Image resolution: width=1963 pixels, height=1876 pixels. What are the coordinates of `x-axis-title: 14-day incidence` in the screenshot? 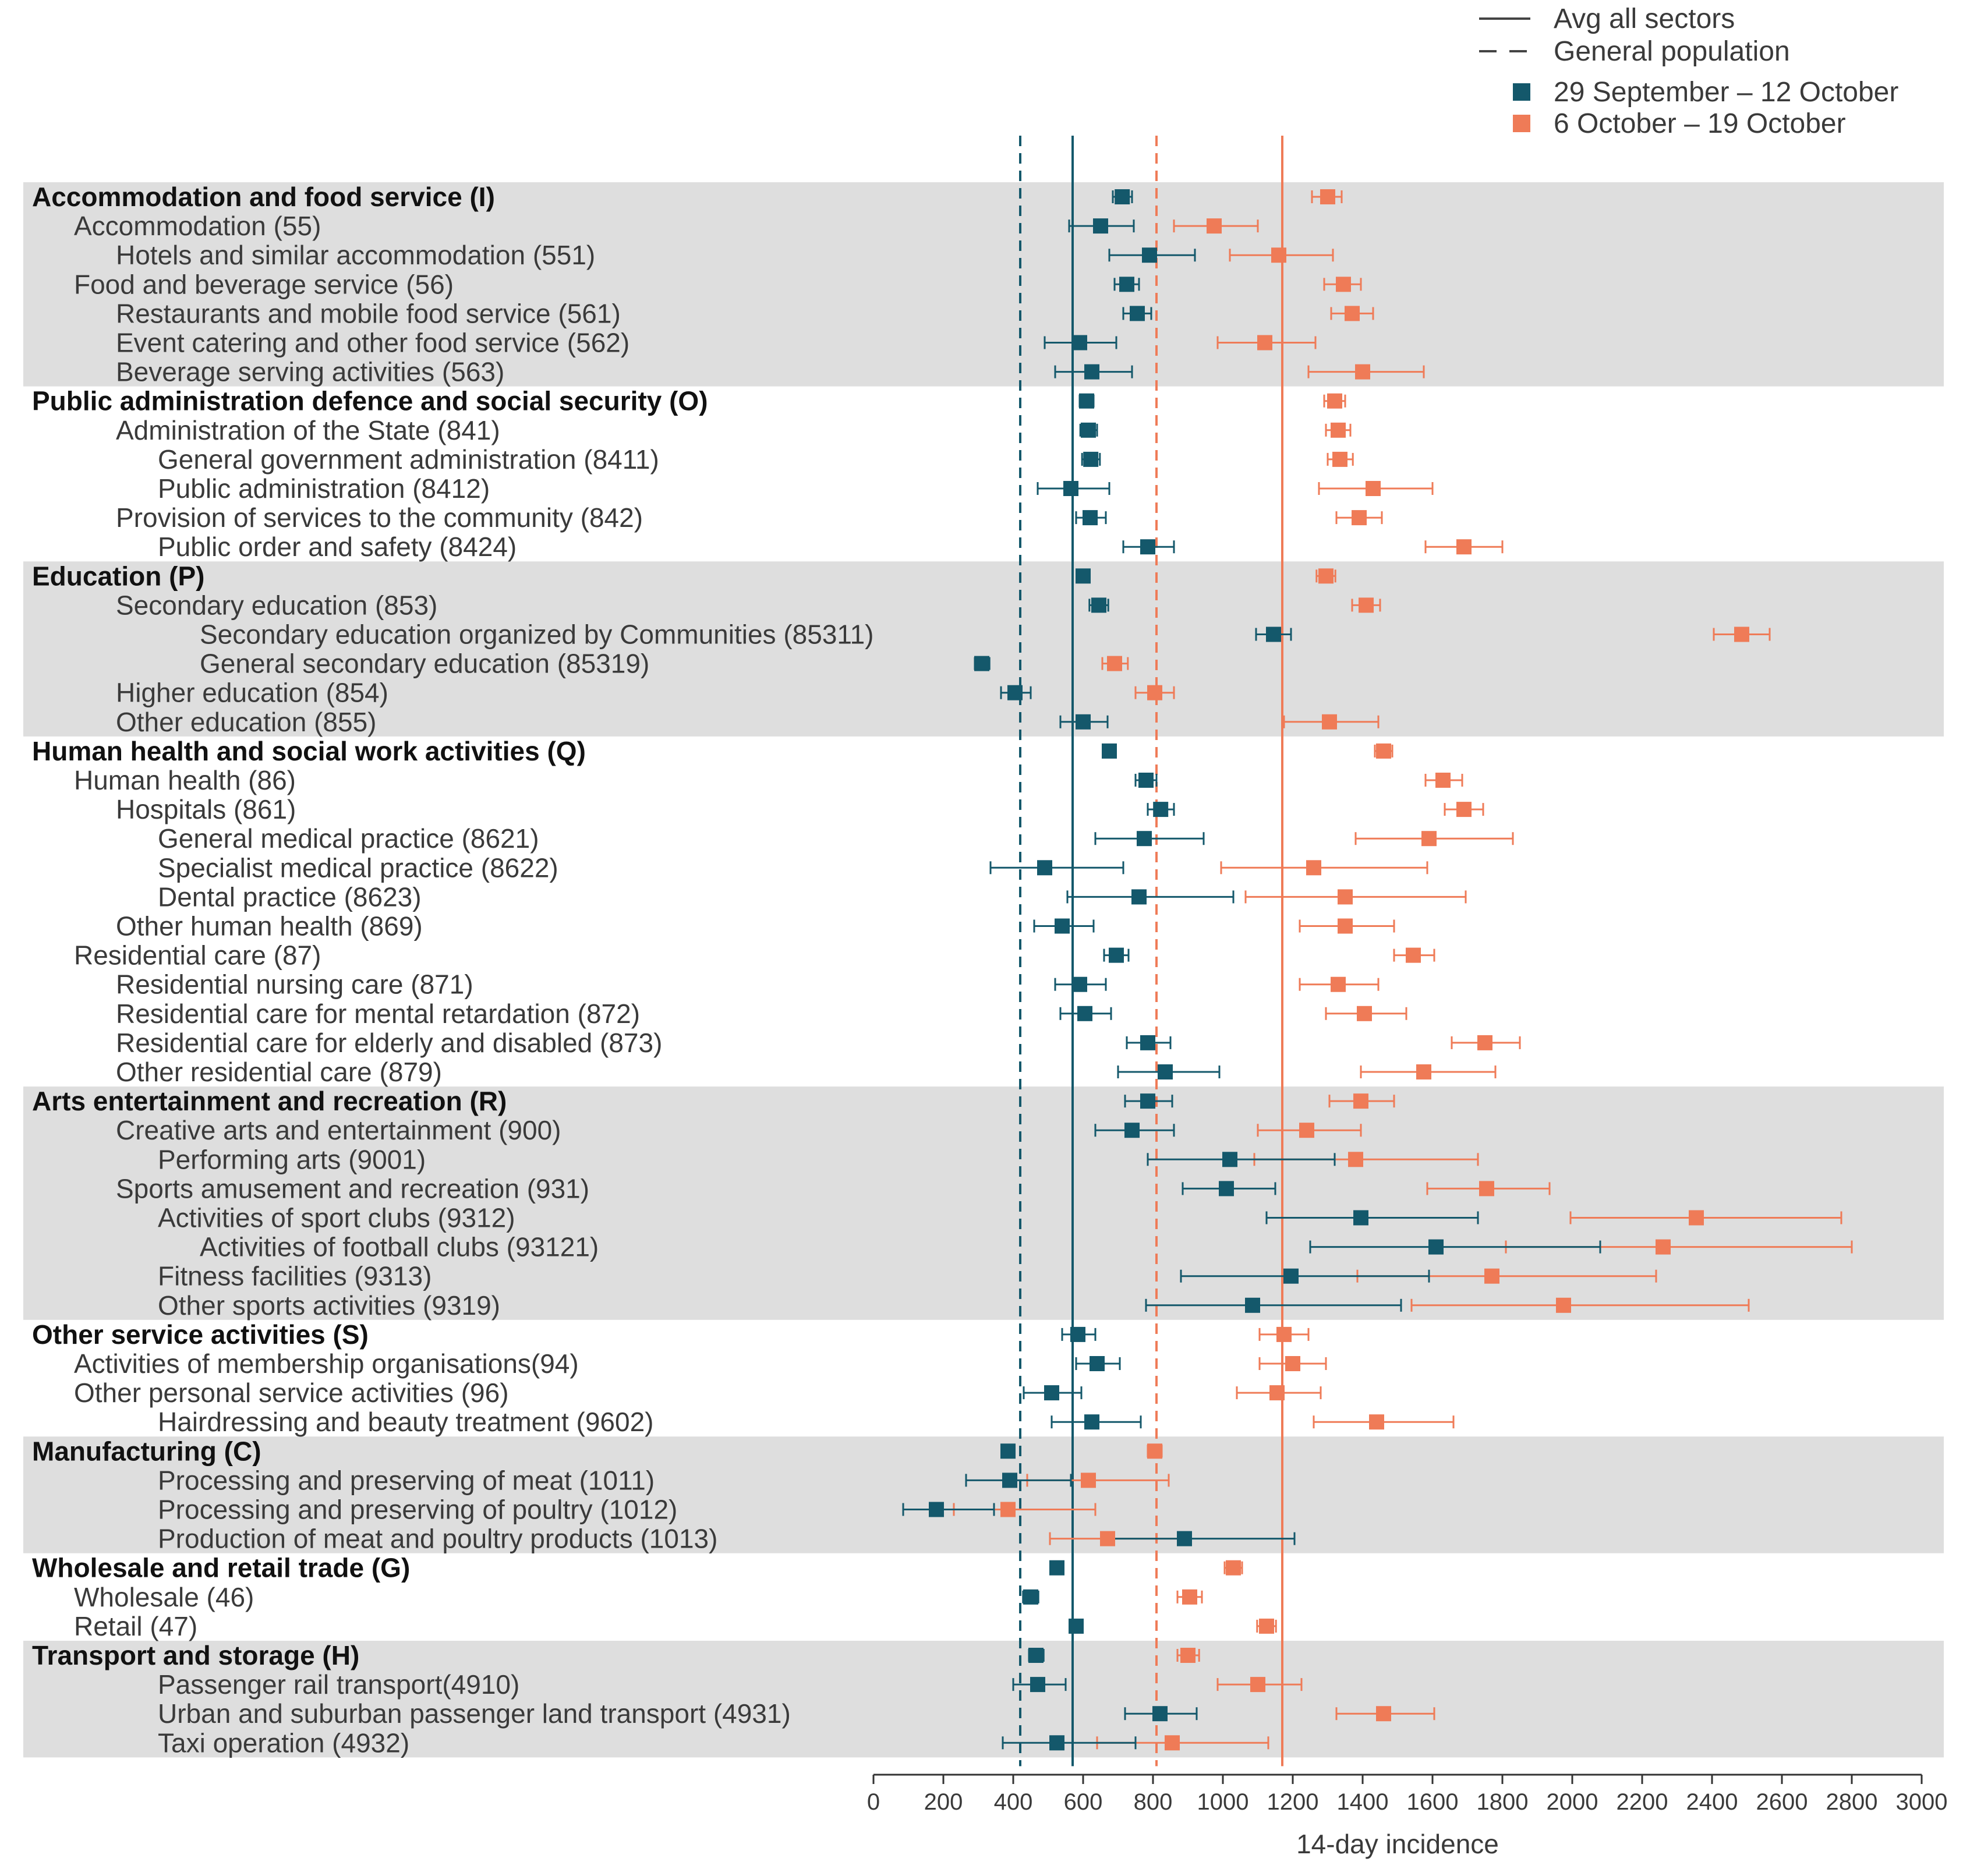 It's located at (1397, 1844).